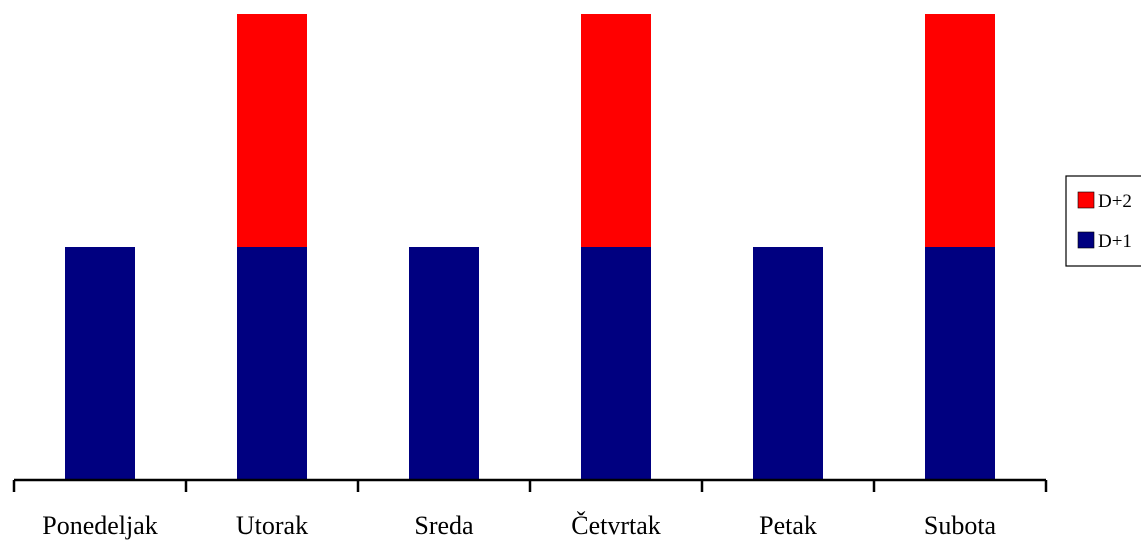 The height and width of the screenshot is (545, 1141). What do you see at coordinates (444, 525) in the screenshot?
I see `x-tick-label: Sreda` at bounding box center [444, 525].